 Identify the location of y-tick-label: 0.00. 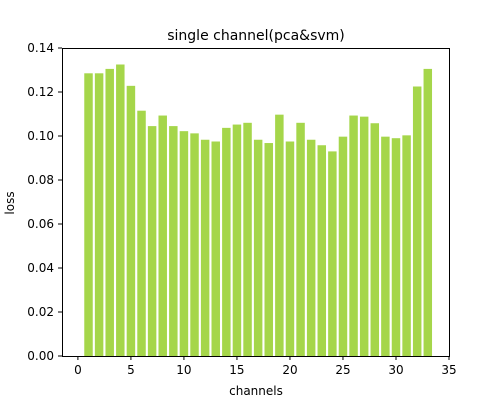
(40, 356).